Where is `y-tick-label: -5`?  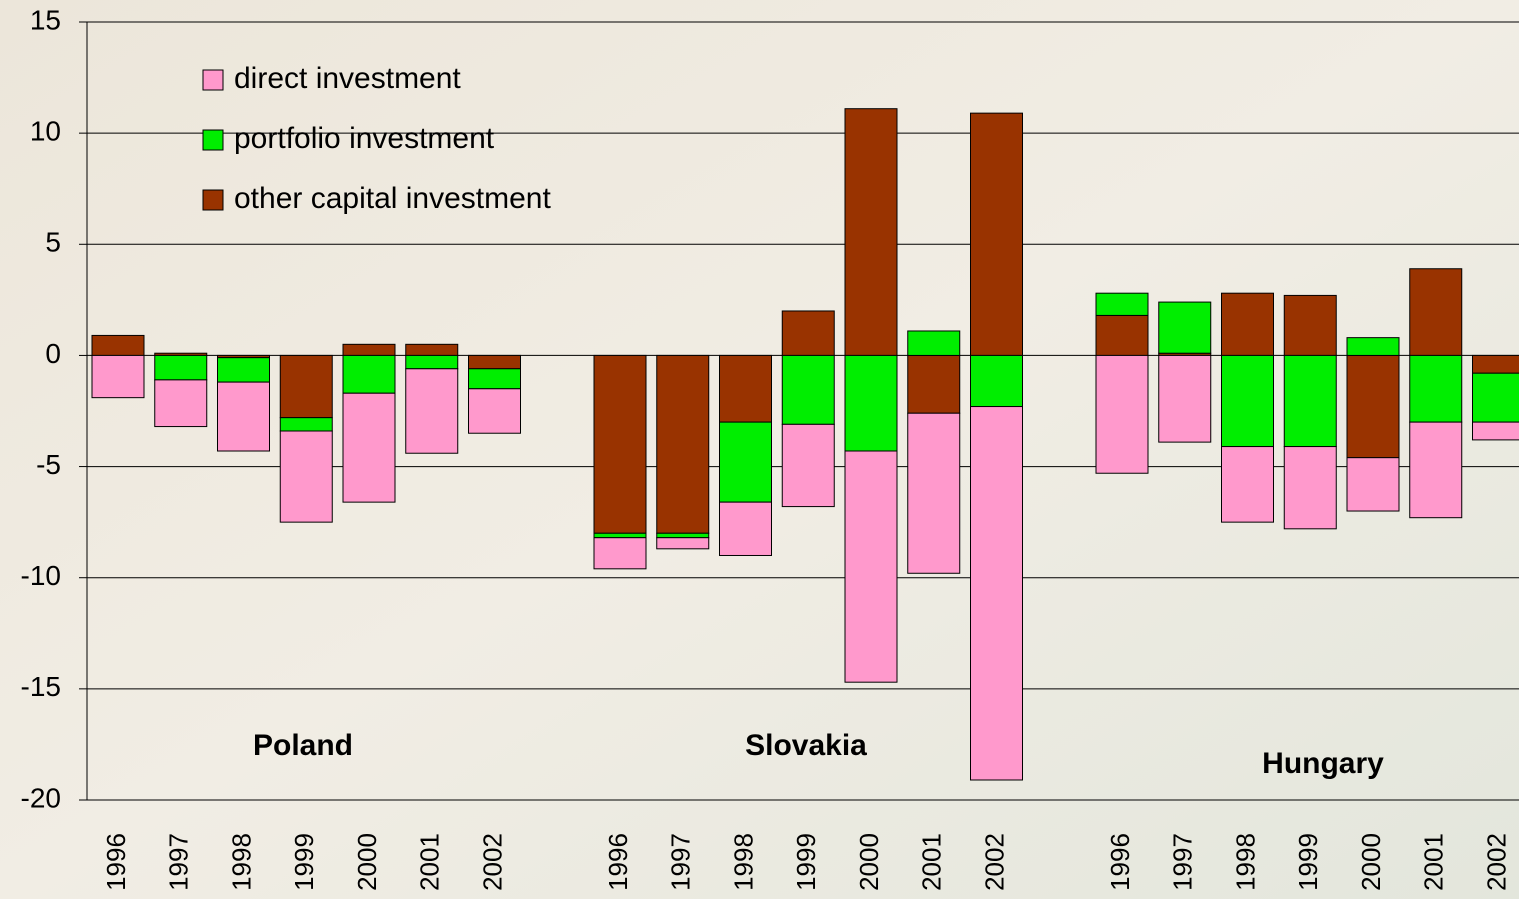 y-tick-label: -5 is located at coordinates (48, 464).